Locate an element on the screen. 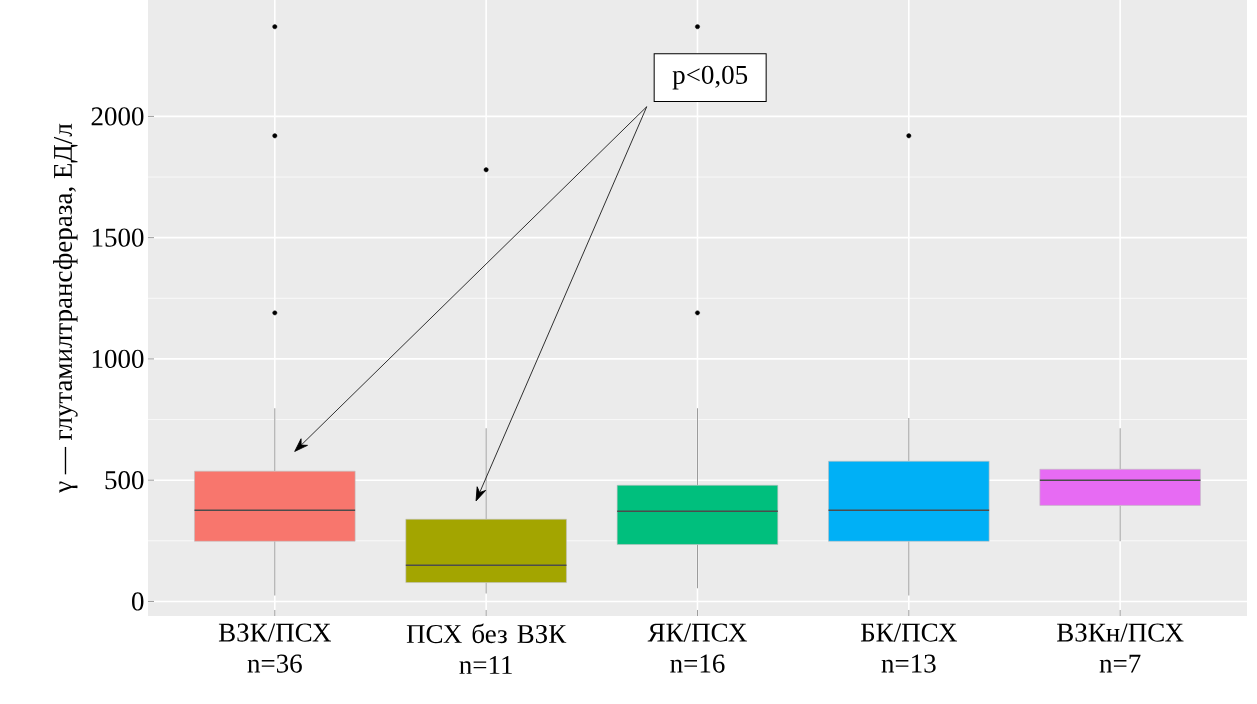 This screenshot has height=704, width=1257. x-tick-label: ВЗКн/ПСХ n=7 is located at coordinates (1120, 648).